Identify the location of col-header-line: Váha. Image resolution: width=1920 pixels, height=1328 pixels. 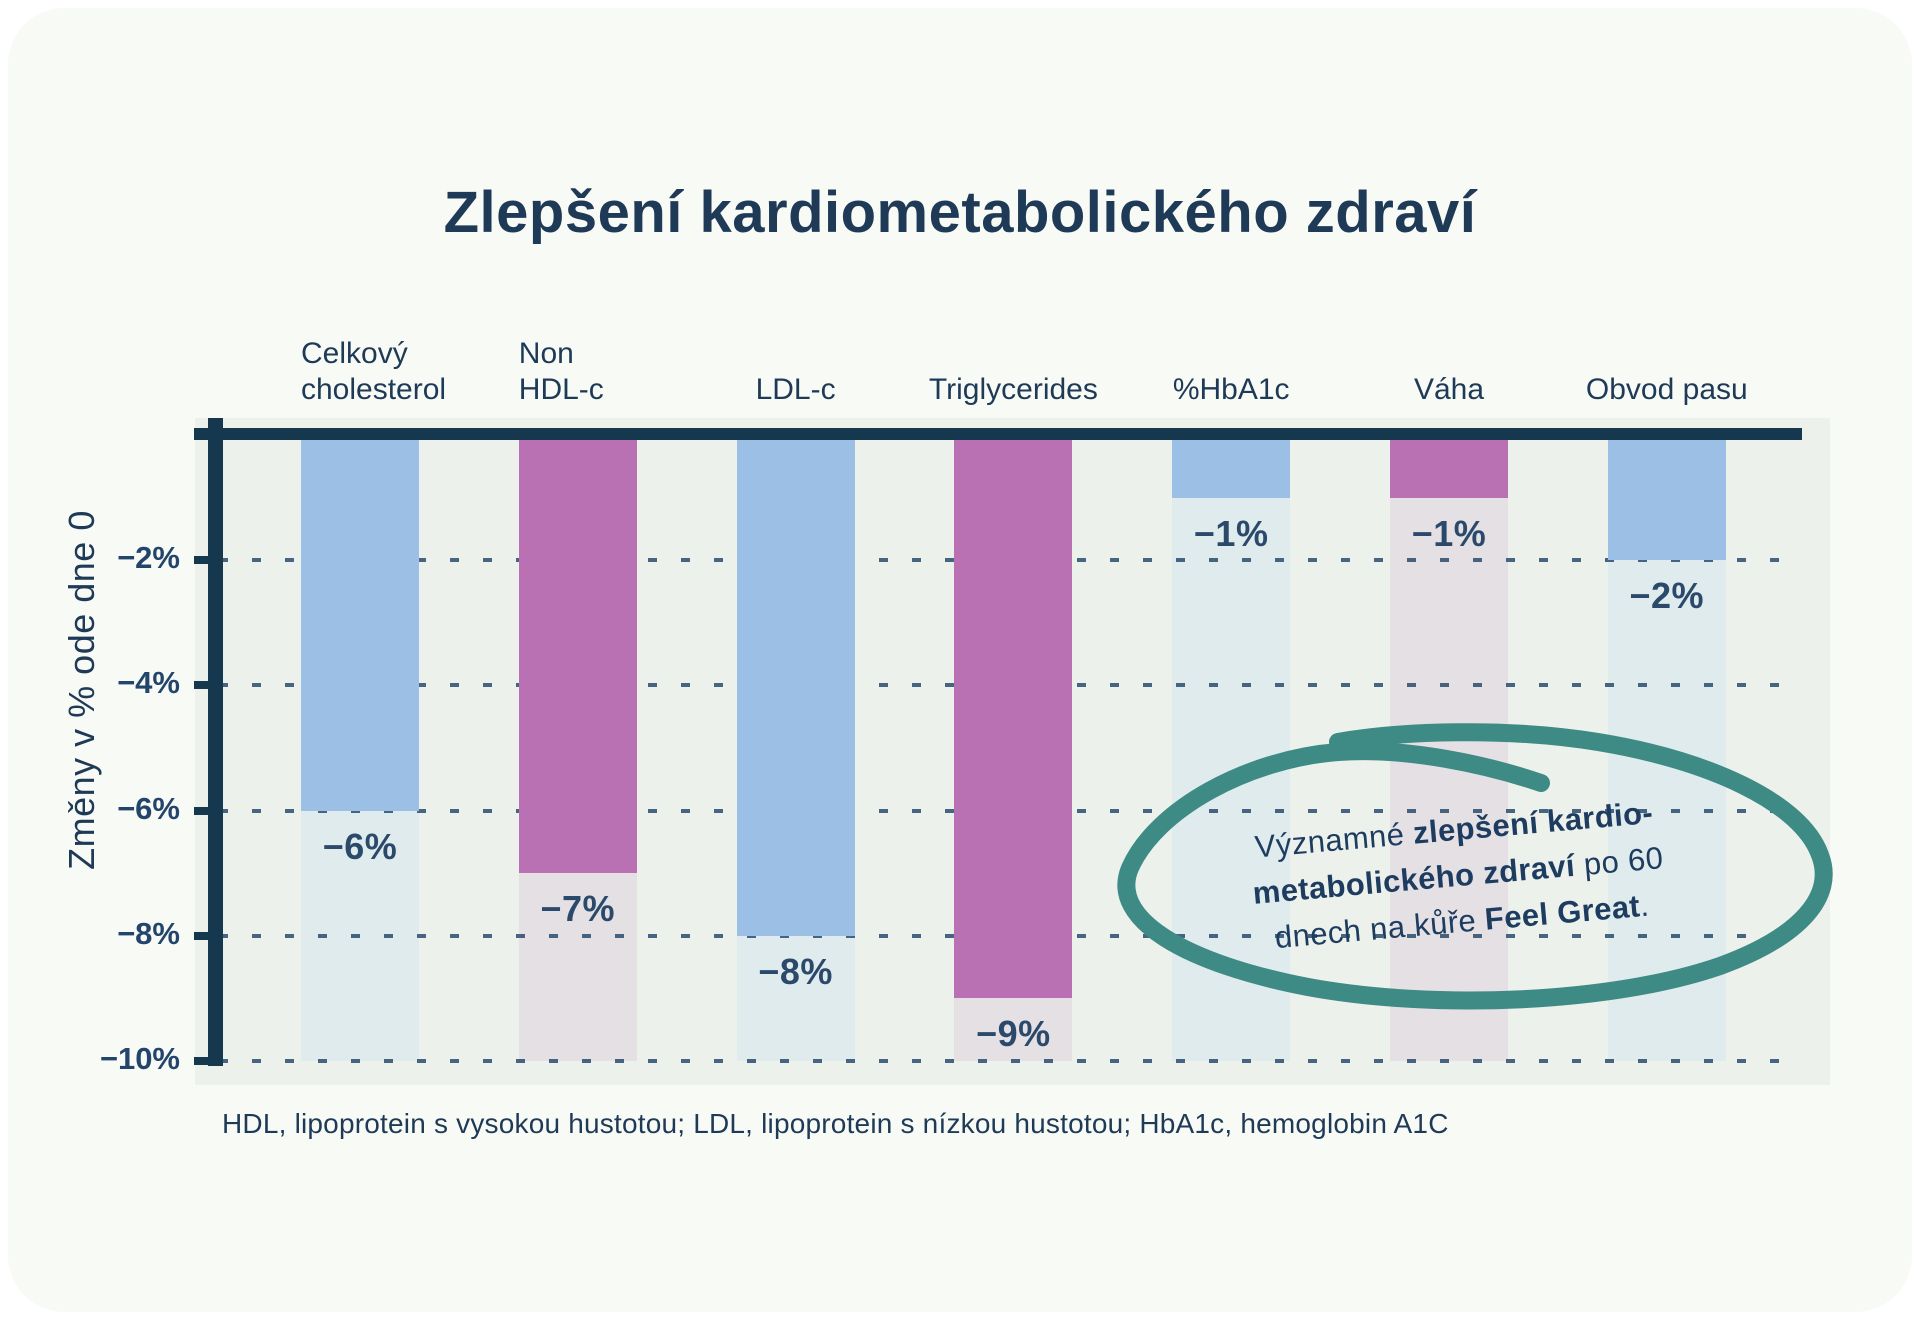
(1449, 390).